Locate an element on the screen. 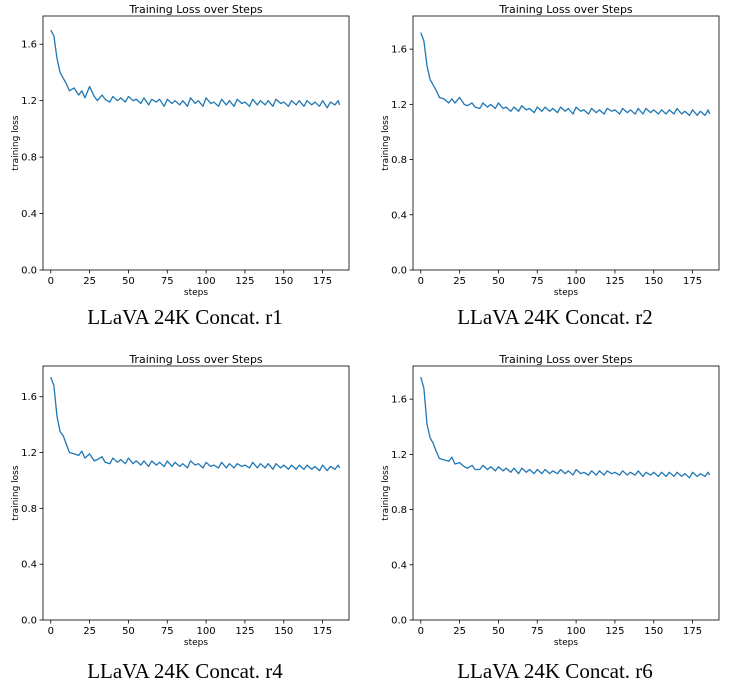 Image resolution: width=735 pixels, height=690 pixels. chart-caption: LLaVA 24K Concat. r2 is located at coordinates (555, 317).